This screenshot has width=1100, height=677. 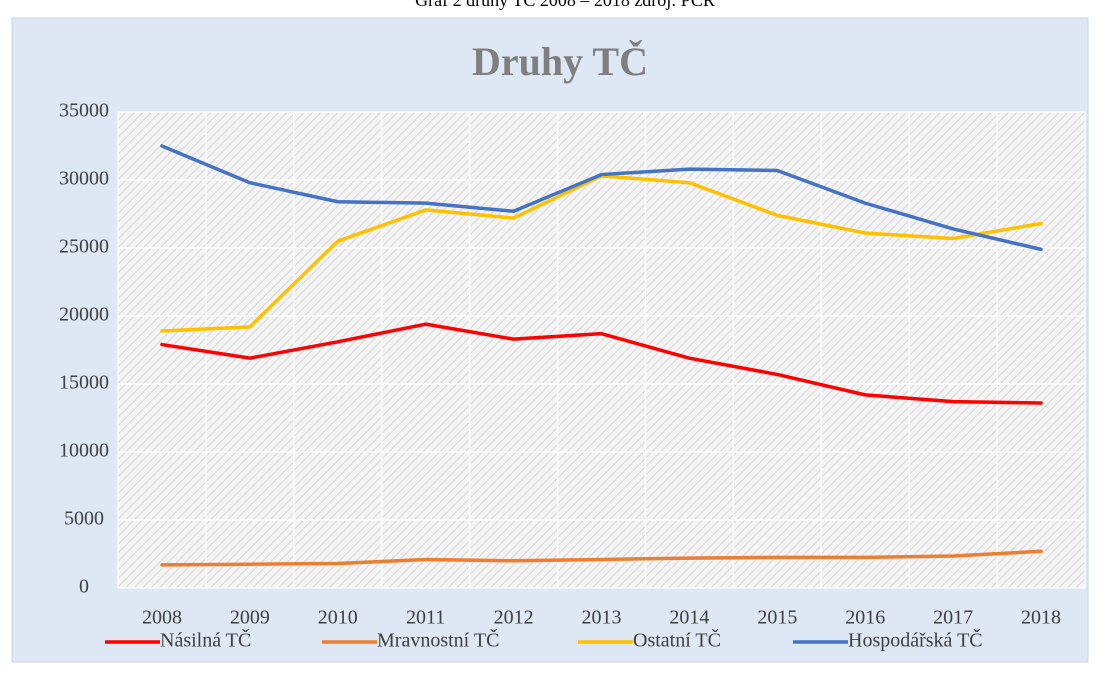 I want to click on caption: Graf 2 druhy TČ 2008 – 2018 zdroj: PČR, so click(x=565, y=5).